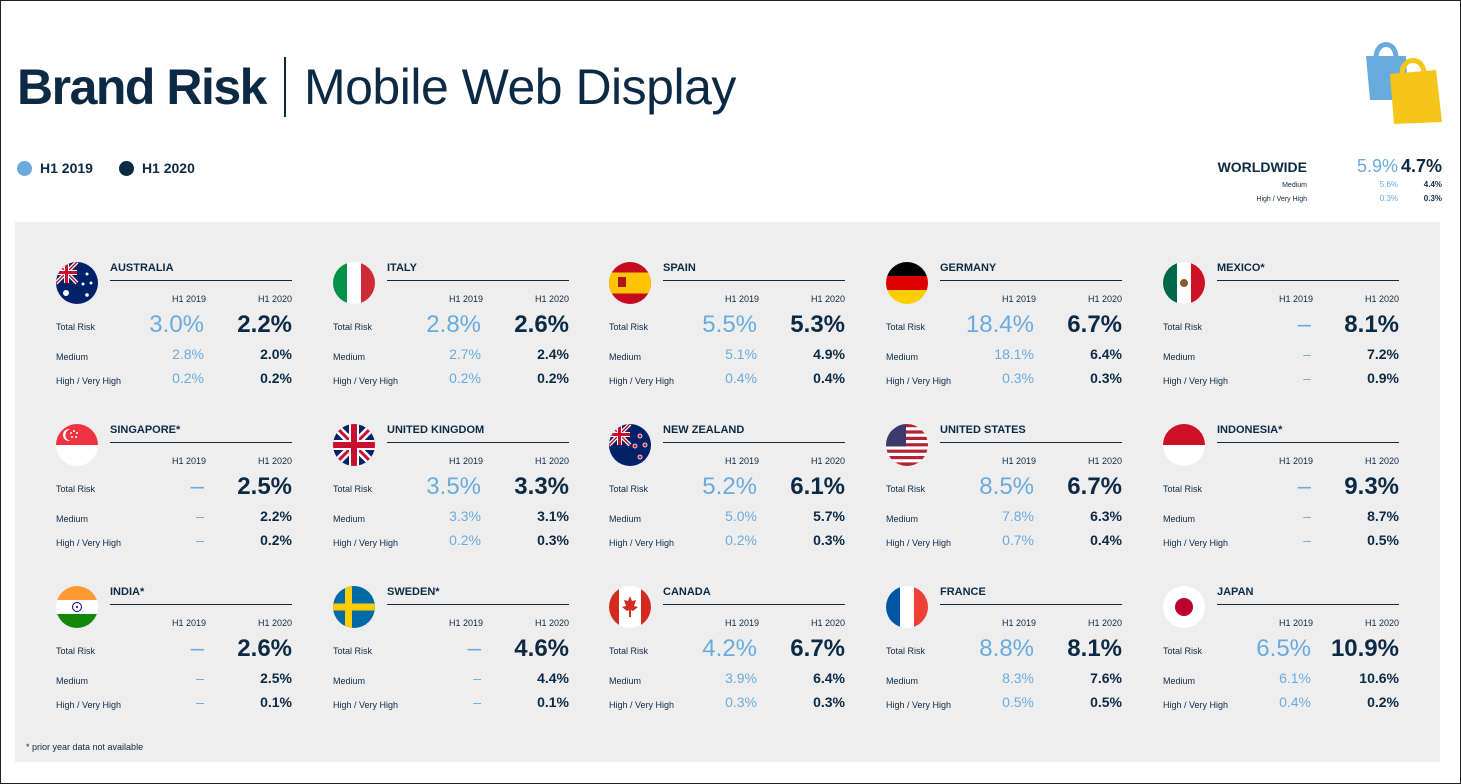 The width and height of the screenshot is (1461, 784). What do you see at coordinates (541, 486) in the screenshot?
I see `total-risk-2020: 3.3%` at bounding box center [541, 486].